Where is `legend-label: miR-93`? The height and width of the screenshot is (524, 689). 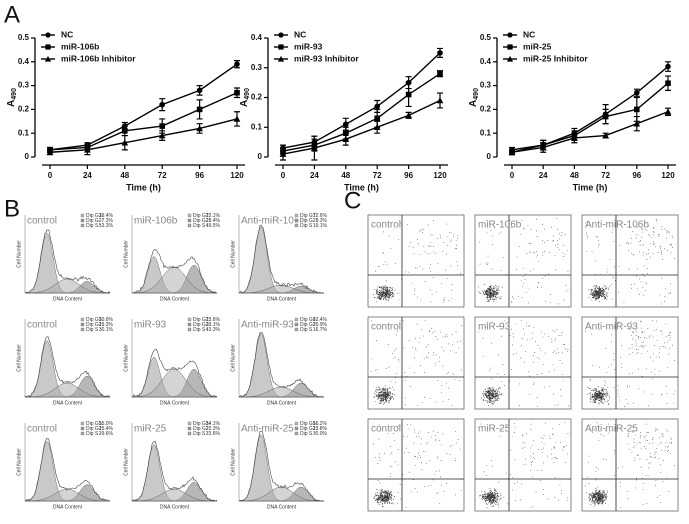 legend-label: miR-93 is located at coordinates (308, 46).